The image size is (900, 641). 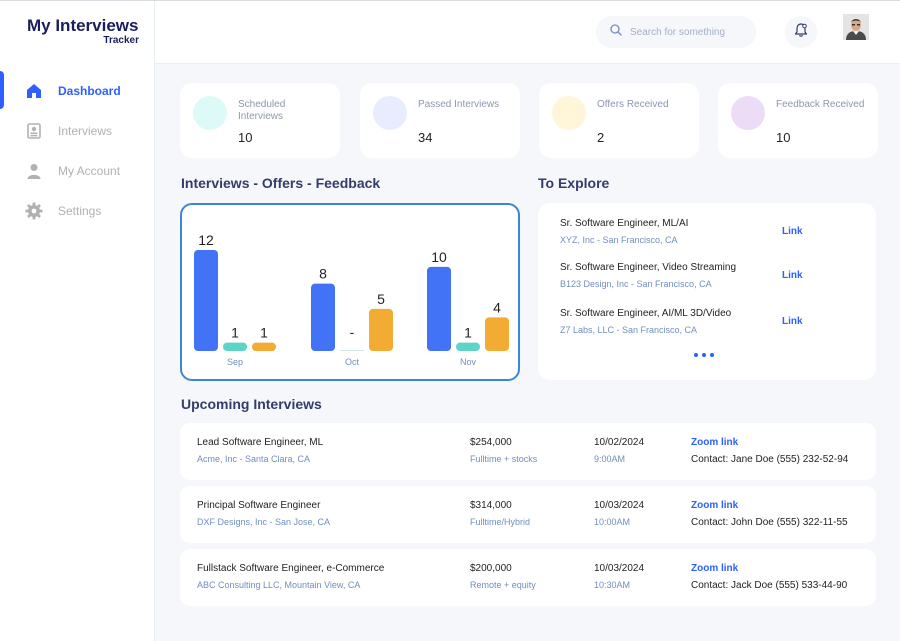 I want to click on home-icon, so click(x=34, y=91).